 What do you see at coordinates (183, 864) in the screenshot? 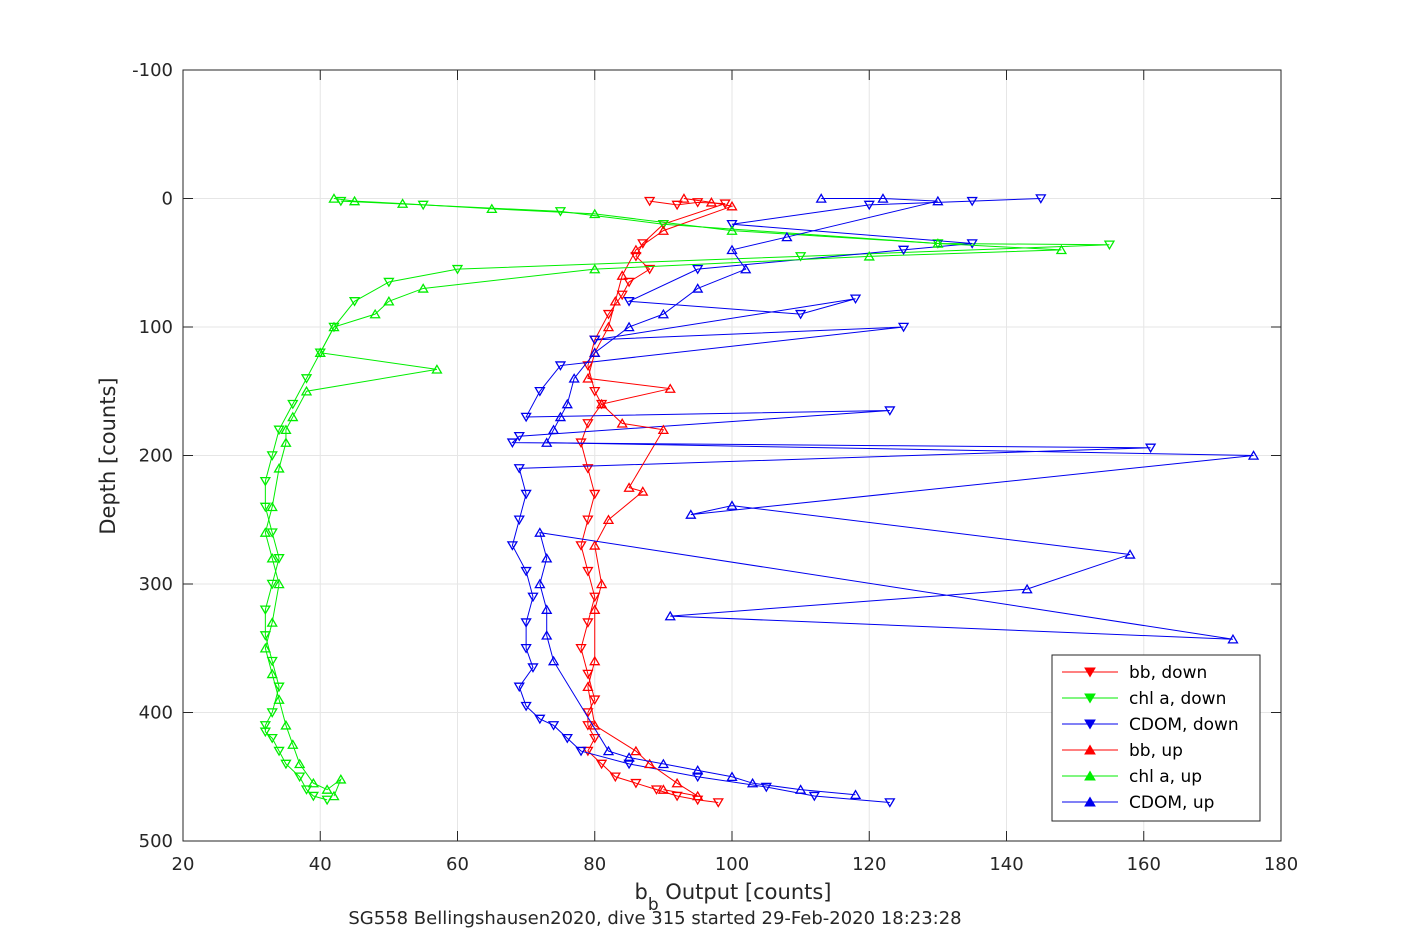
I see `x-tick-label: 20` at bounding box center [183, 864].